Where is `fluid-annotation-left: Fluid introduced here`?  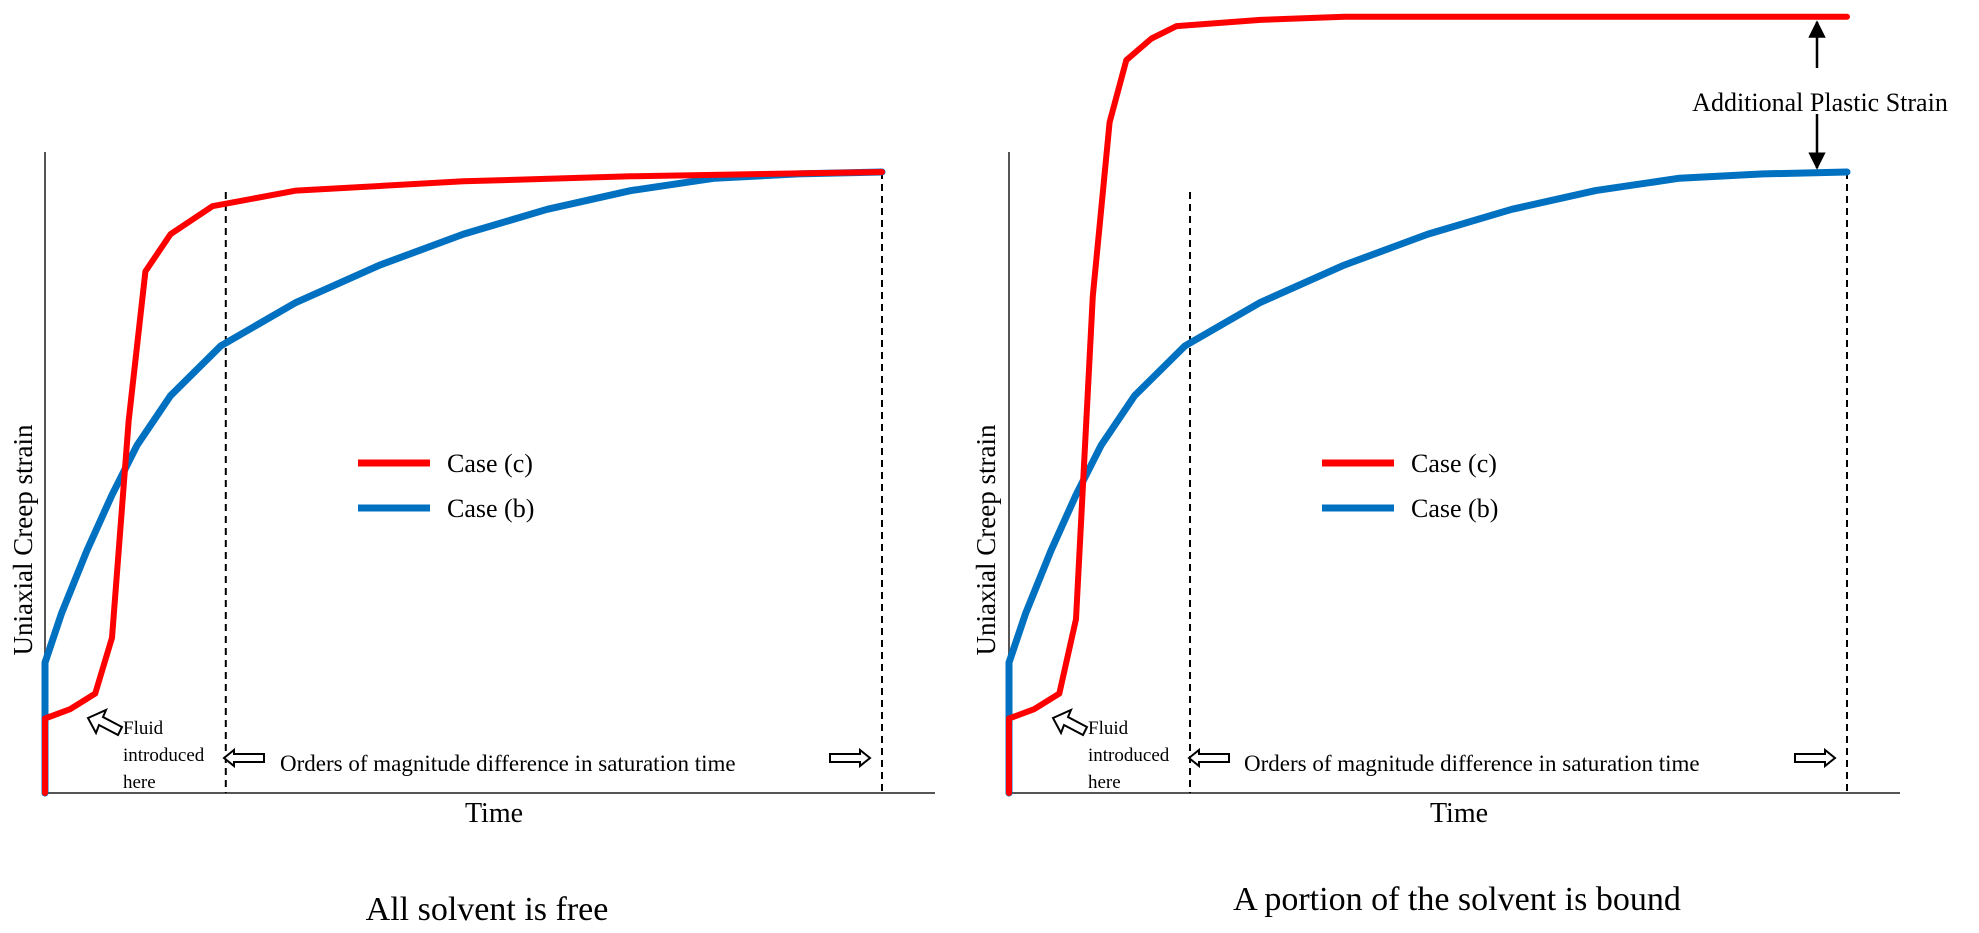
fluid-annotation-left: Fluid introduced here is located at coordinates (145, 750).